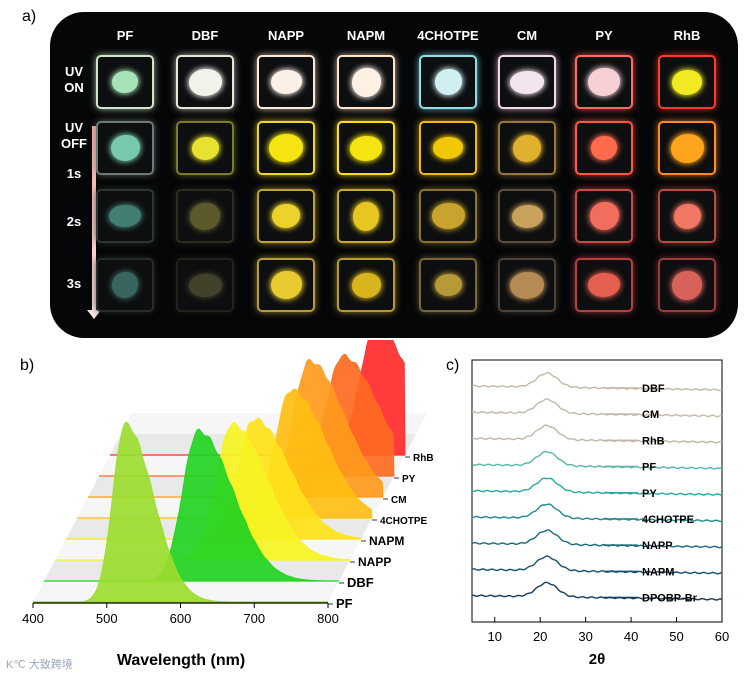 The width and height of the screenshot is (750, 680). Describe the element at coordinates (74, 283) in the screenshot. I see `row-label-3s: 3s` at that location.